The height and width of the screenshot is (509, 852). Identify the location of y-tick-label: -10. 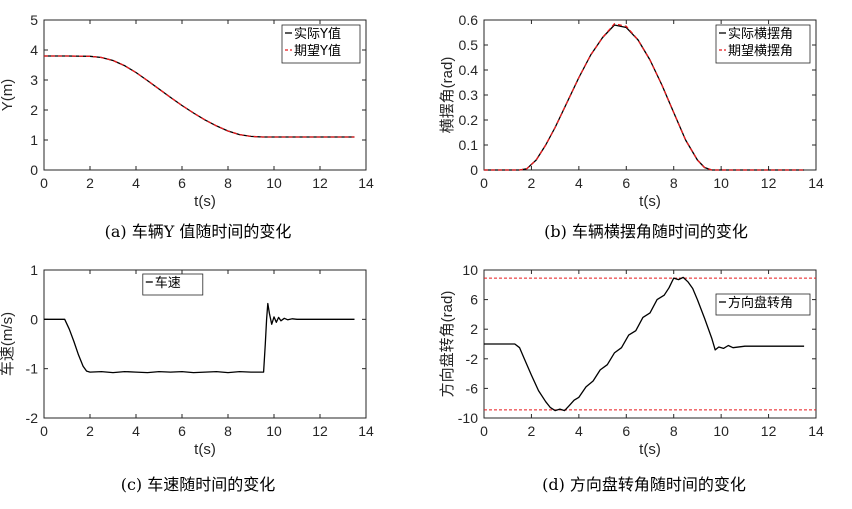
(468, 418).